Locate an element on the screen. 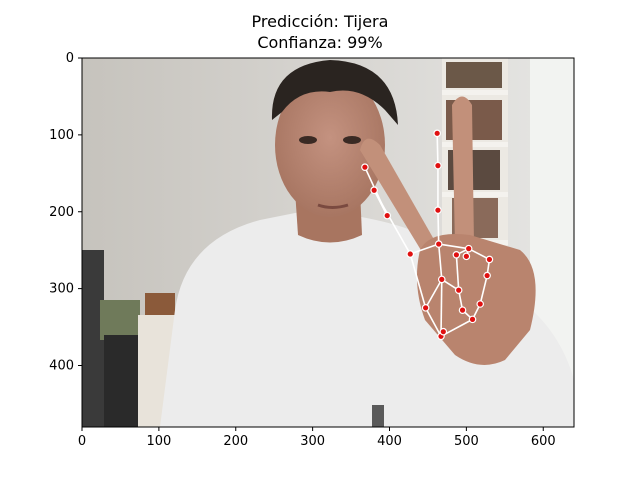  title-line-2: Confianza: 99% is located at coordinates (320, 42).